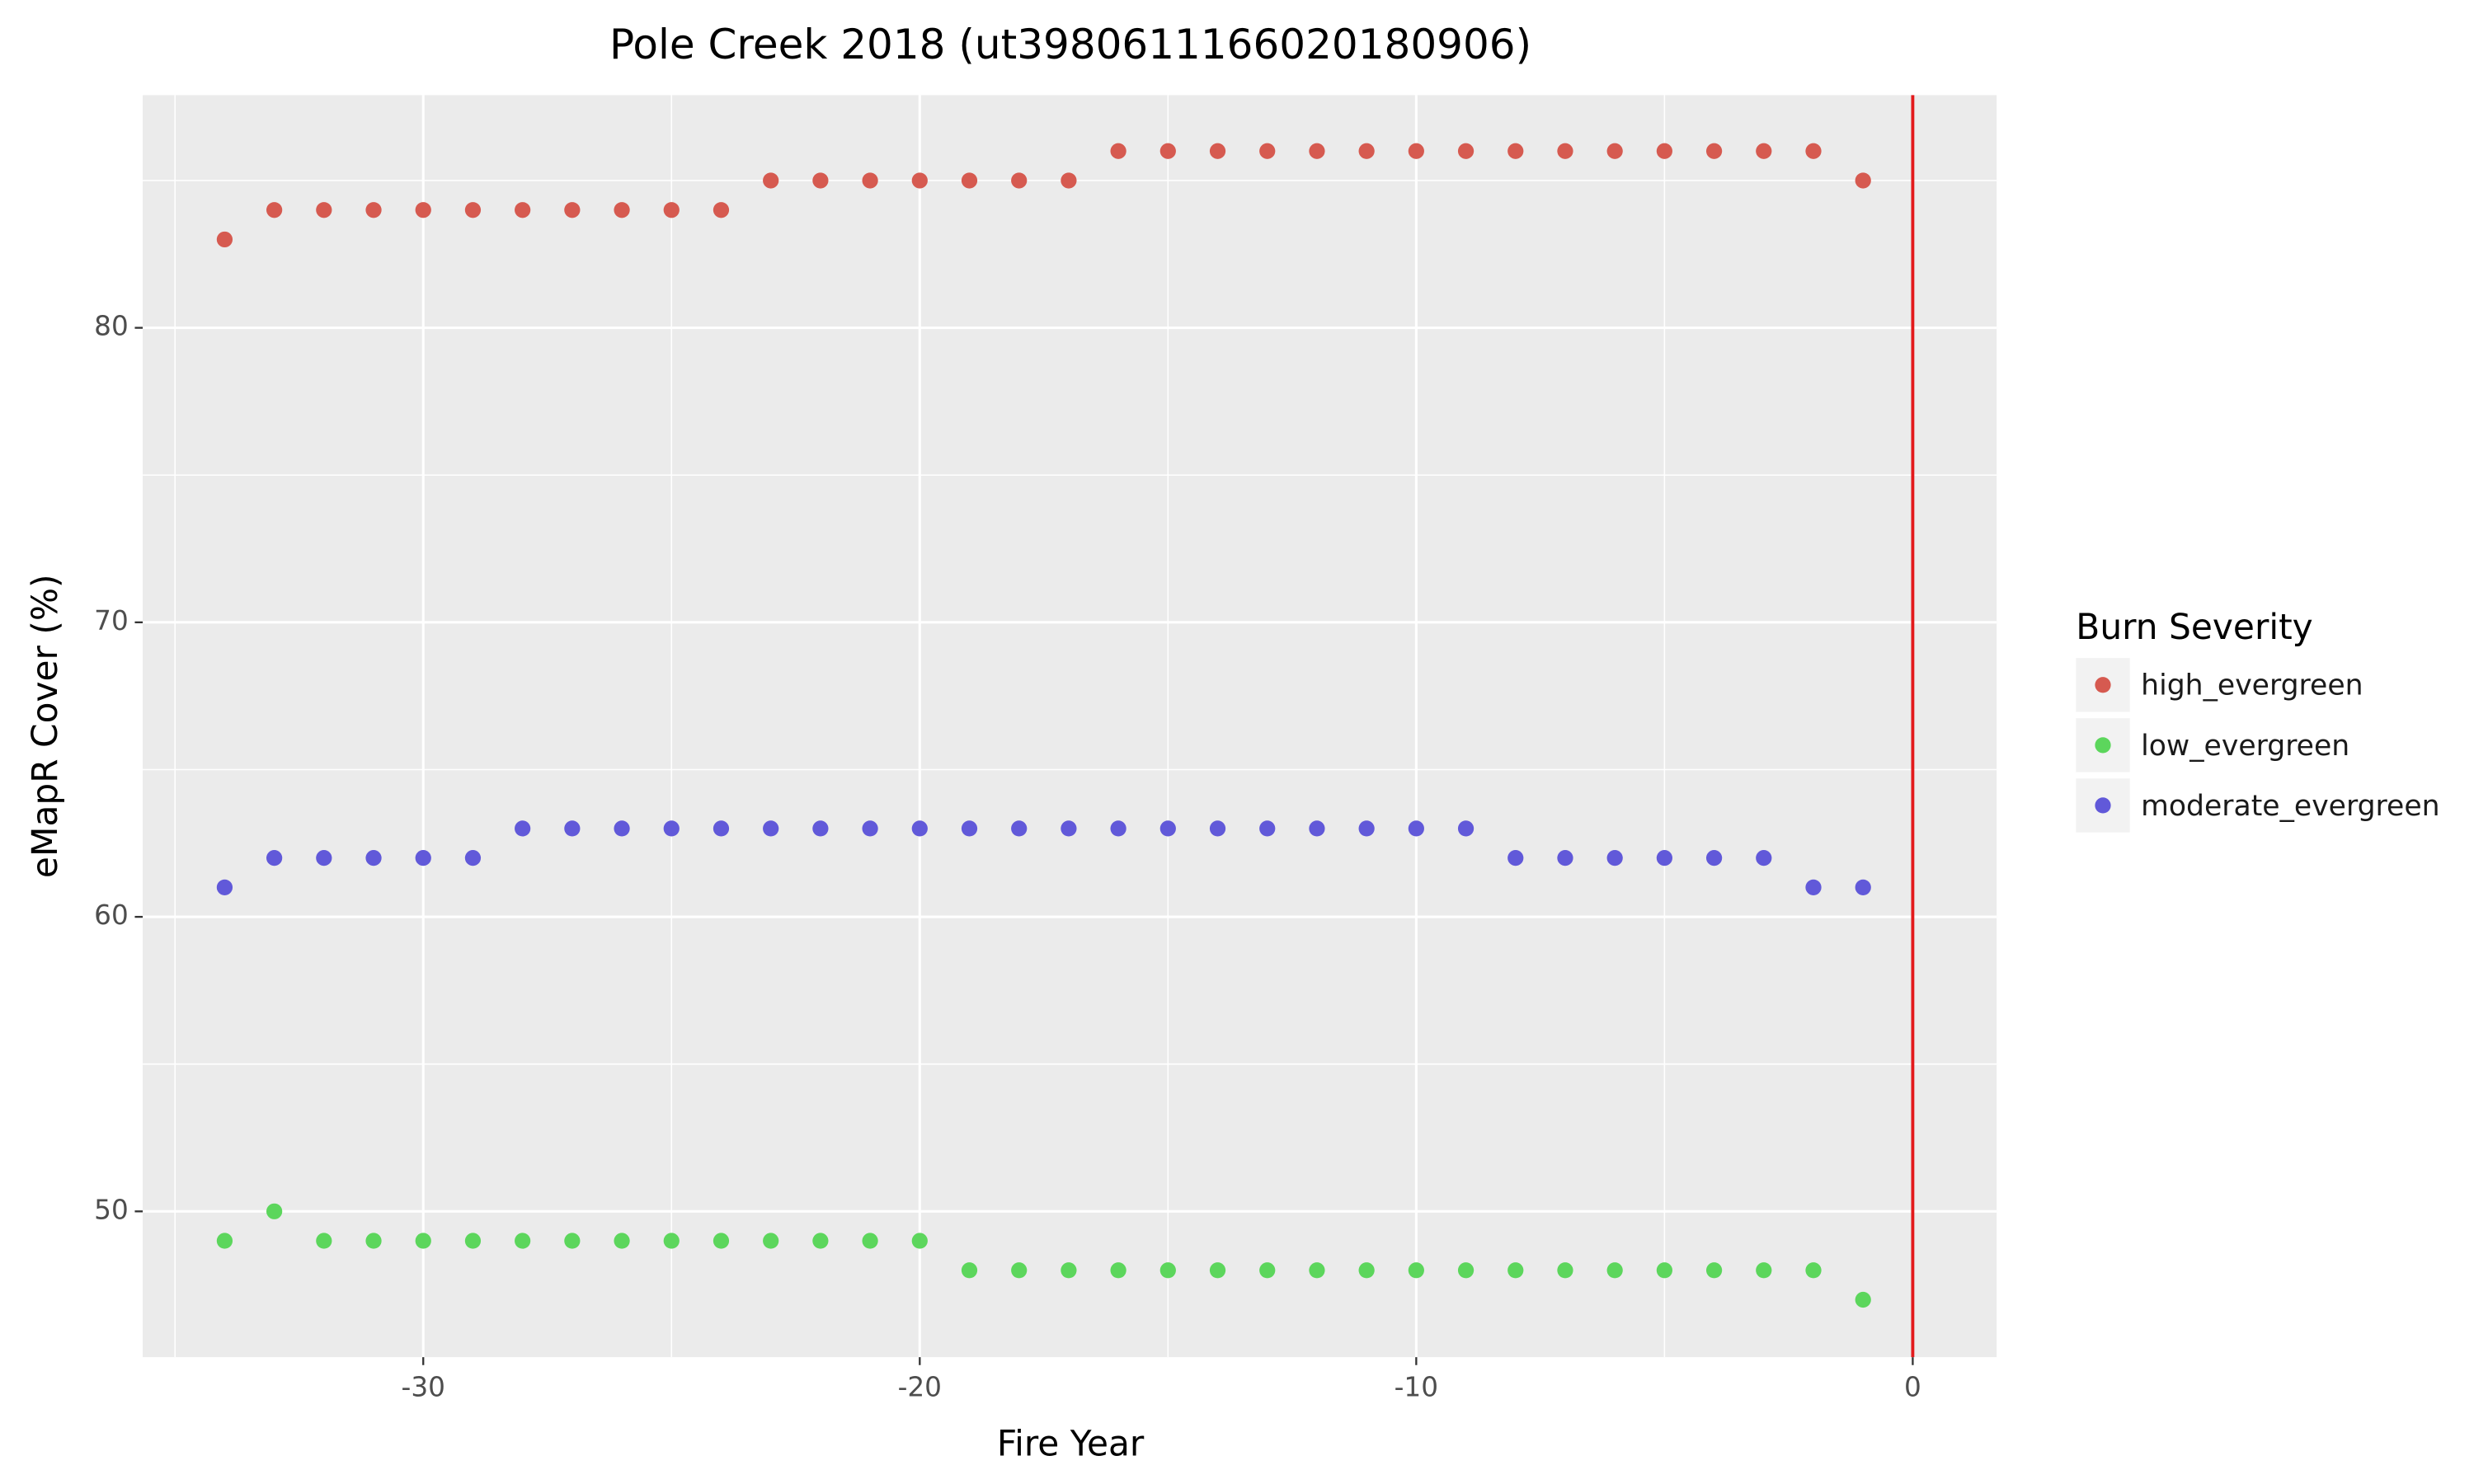 The width and height of the screenshot is (2474, 1484). Describe the element at coordinates (920, 1387) in the screenshot. I see `x-tick-label: -20` at that location.